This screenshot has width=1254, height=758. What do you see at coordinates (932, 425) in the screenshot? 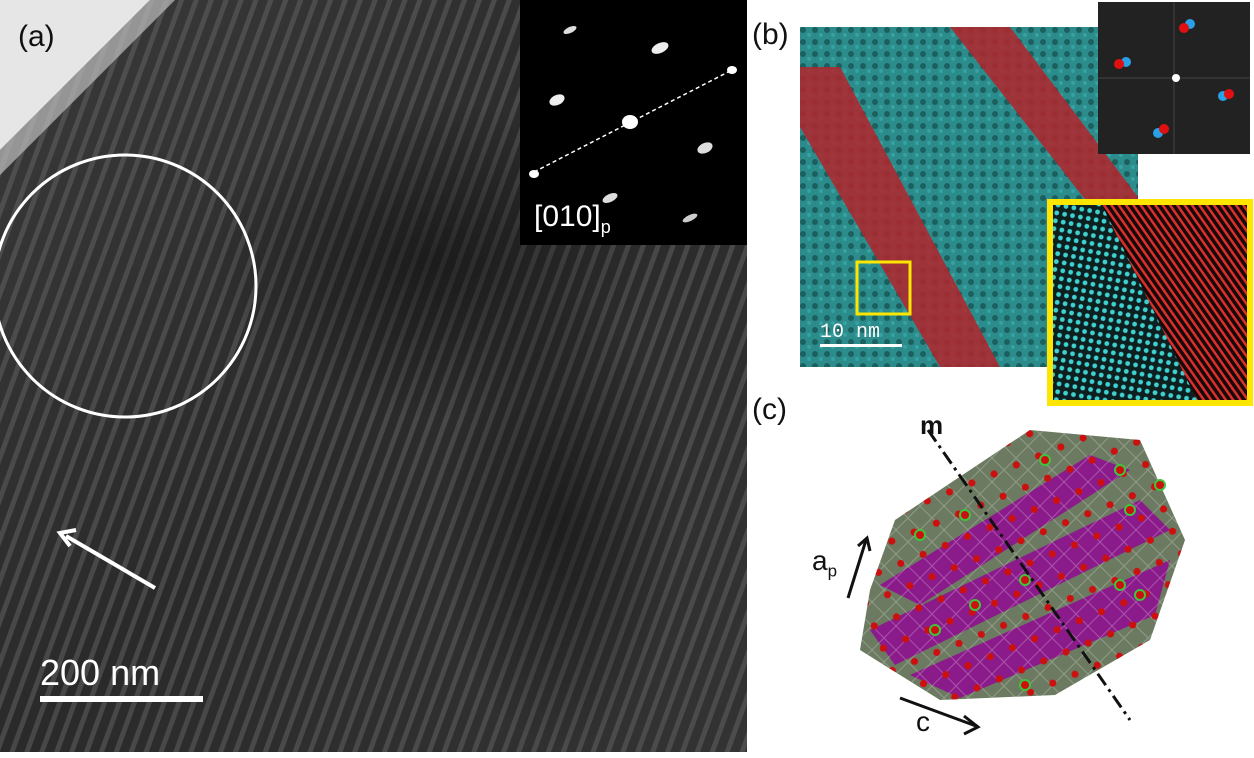
I see `mirror-label: m` at bounding box center [932, 425].